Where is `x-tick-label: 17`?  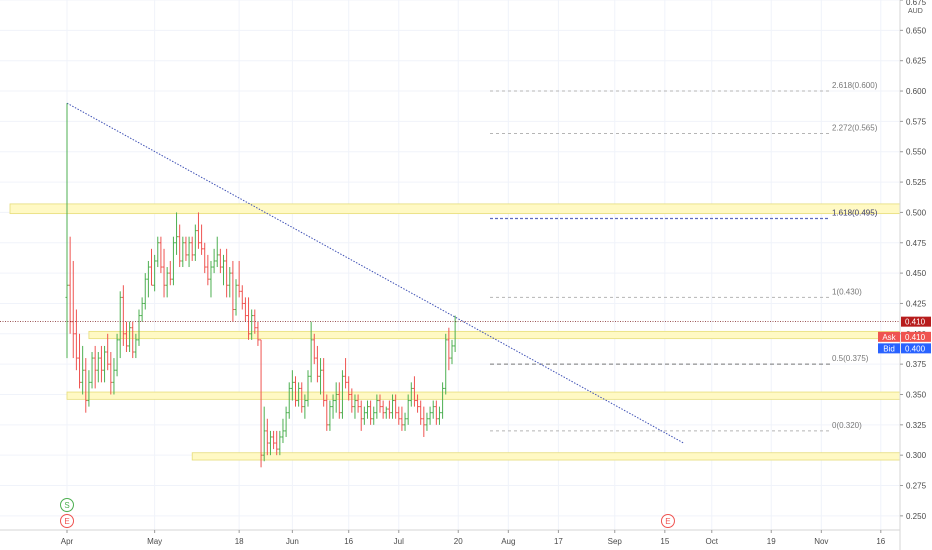
x-tick-label: 17 is located at coordinates (558, 541).